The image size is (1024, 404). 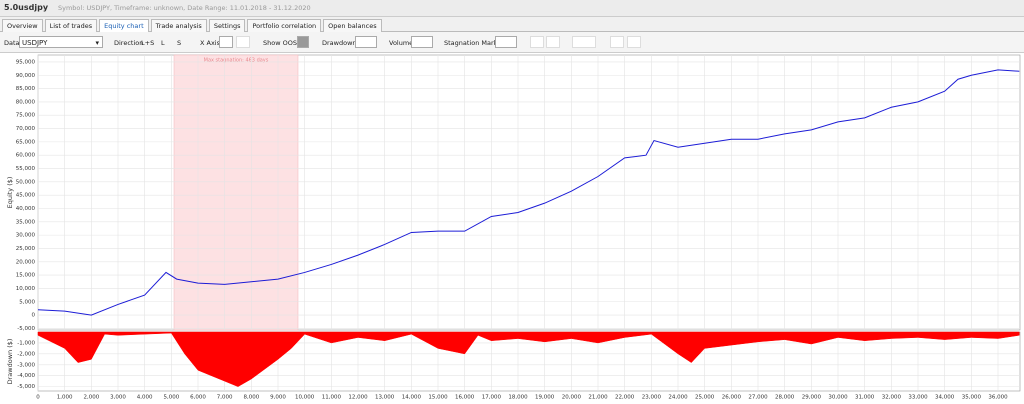 I want to click on window-title: 5.0usdjpy, so click(x=26, y=7).